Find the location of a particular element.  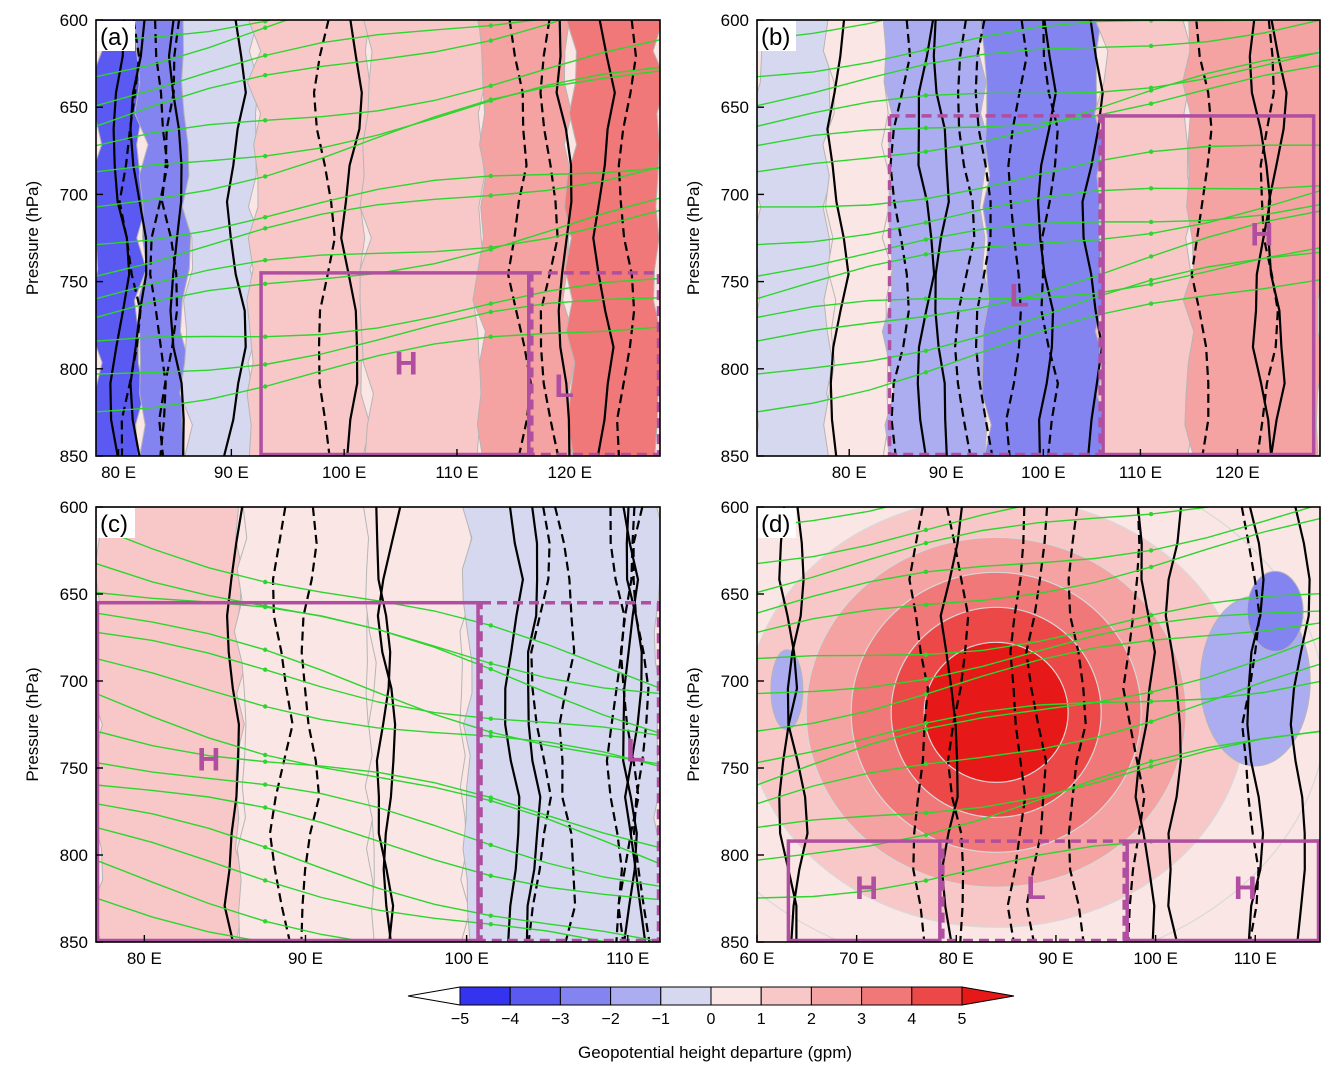

panel-label: (c) is located at coordinates (114, 524).